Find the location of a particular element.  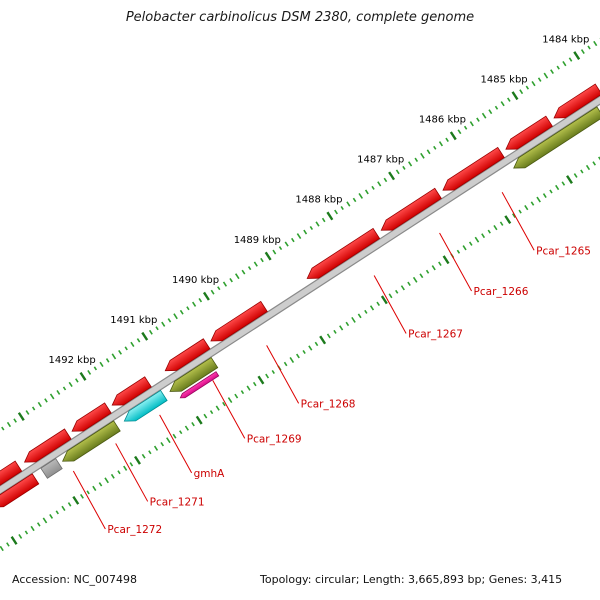

gene-label-Pcar_1271: Pcar_1271 is located at coordinates (177, 502).